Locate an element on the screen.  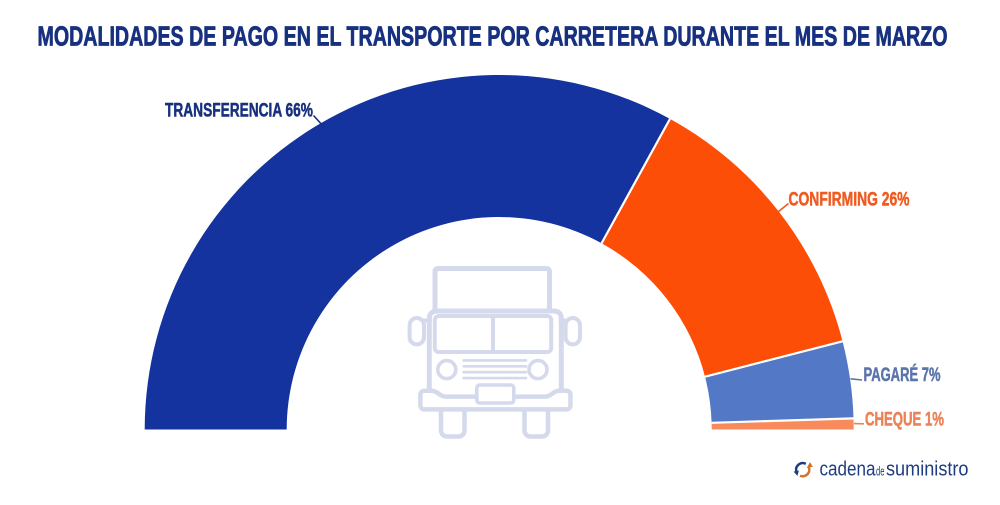
svg-text: TRANSFERENCIA 66% is located at coordinates (239, 111).